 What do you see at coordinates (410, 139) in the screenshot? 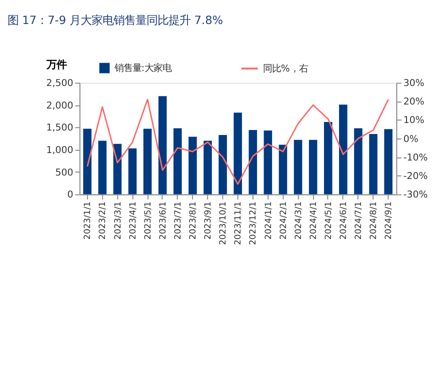
I see `y2-tick-label: 0%` at bounding box center [410, 139].